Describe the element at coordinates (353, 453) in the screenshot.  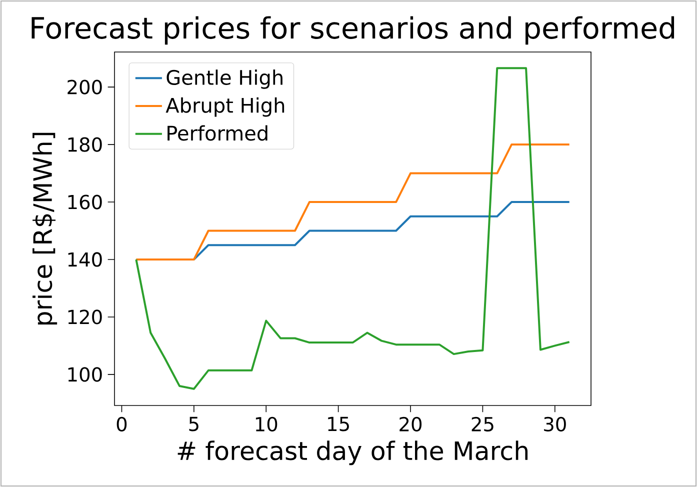
I see `x-axis-title: # forecast day of the March` at that location.